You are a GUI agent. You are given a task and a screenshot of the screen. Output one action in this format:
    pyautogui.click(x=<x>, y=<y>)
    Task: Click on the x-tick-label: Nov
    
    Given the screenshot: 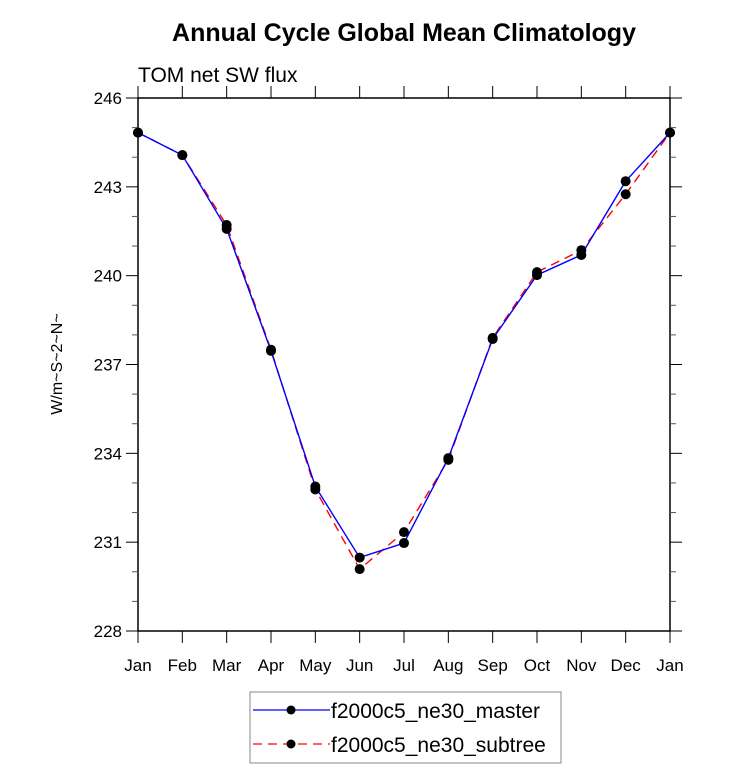 What is the action you would take?
    pyautogui.click(x=581, y=665)
    